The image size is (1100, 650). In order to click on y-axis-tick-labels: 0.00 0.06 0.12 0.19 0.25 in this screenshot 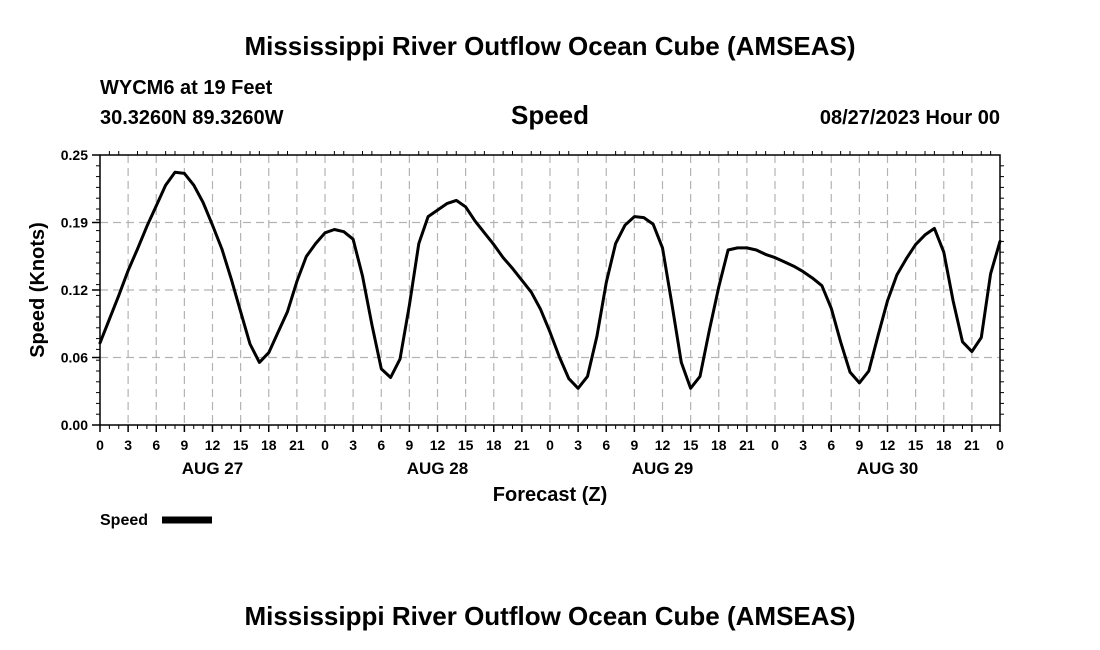, I will do `click(74, 290)`.